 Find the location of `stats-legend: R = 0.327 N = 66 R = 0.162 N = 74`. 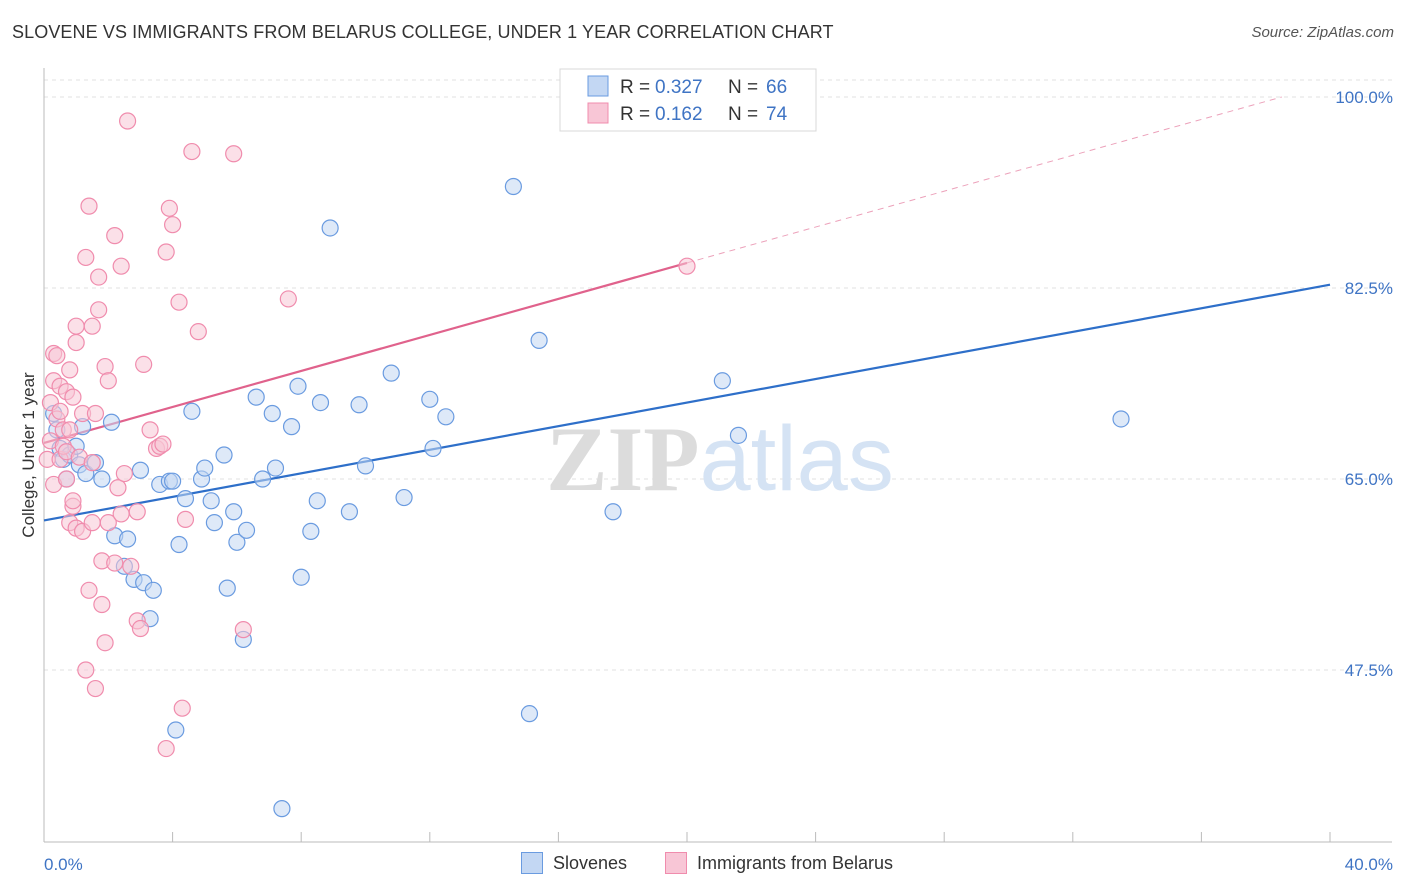

stats-legend: R = 0.327 N = 66 R = 0.162 N = 74 is located at coordinates (688, 100).